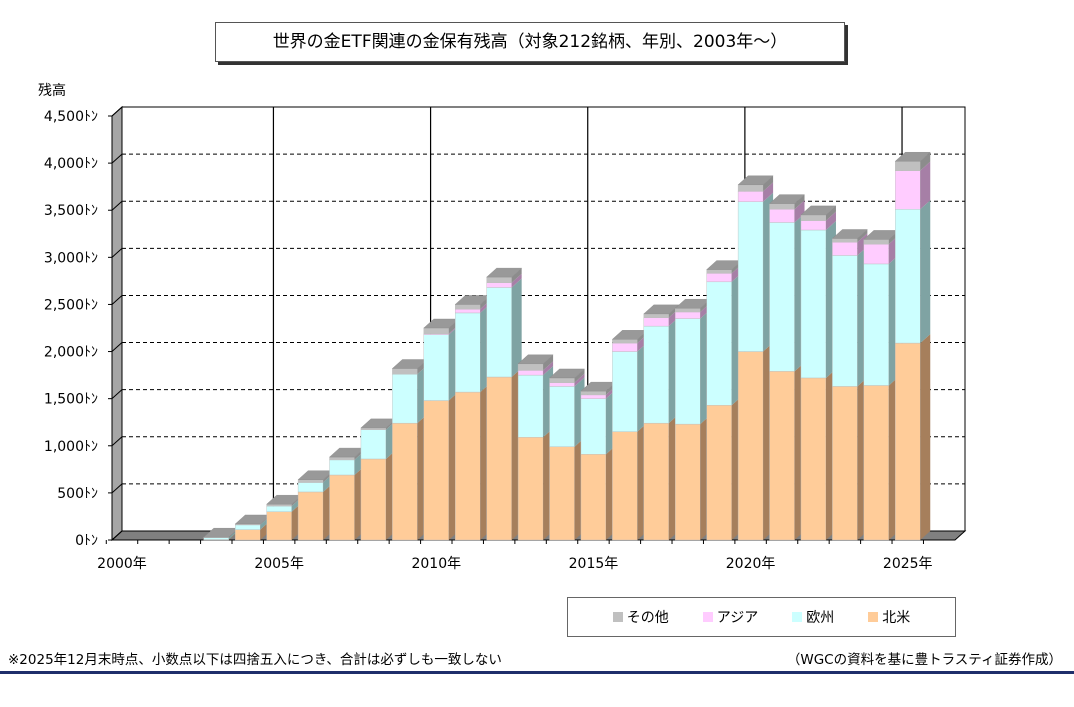 The height and width of the screenshot is (707, 1074). I want to click on chart-title: 世界の金ETF関連の金保有残高（対象212銘柄、年別、2003年～）, so click(530, 42).